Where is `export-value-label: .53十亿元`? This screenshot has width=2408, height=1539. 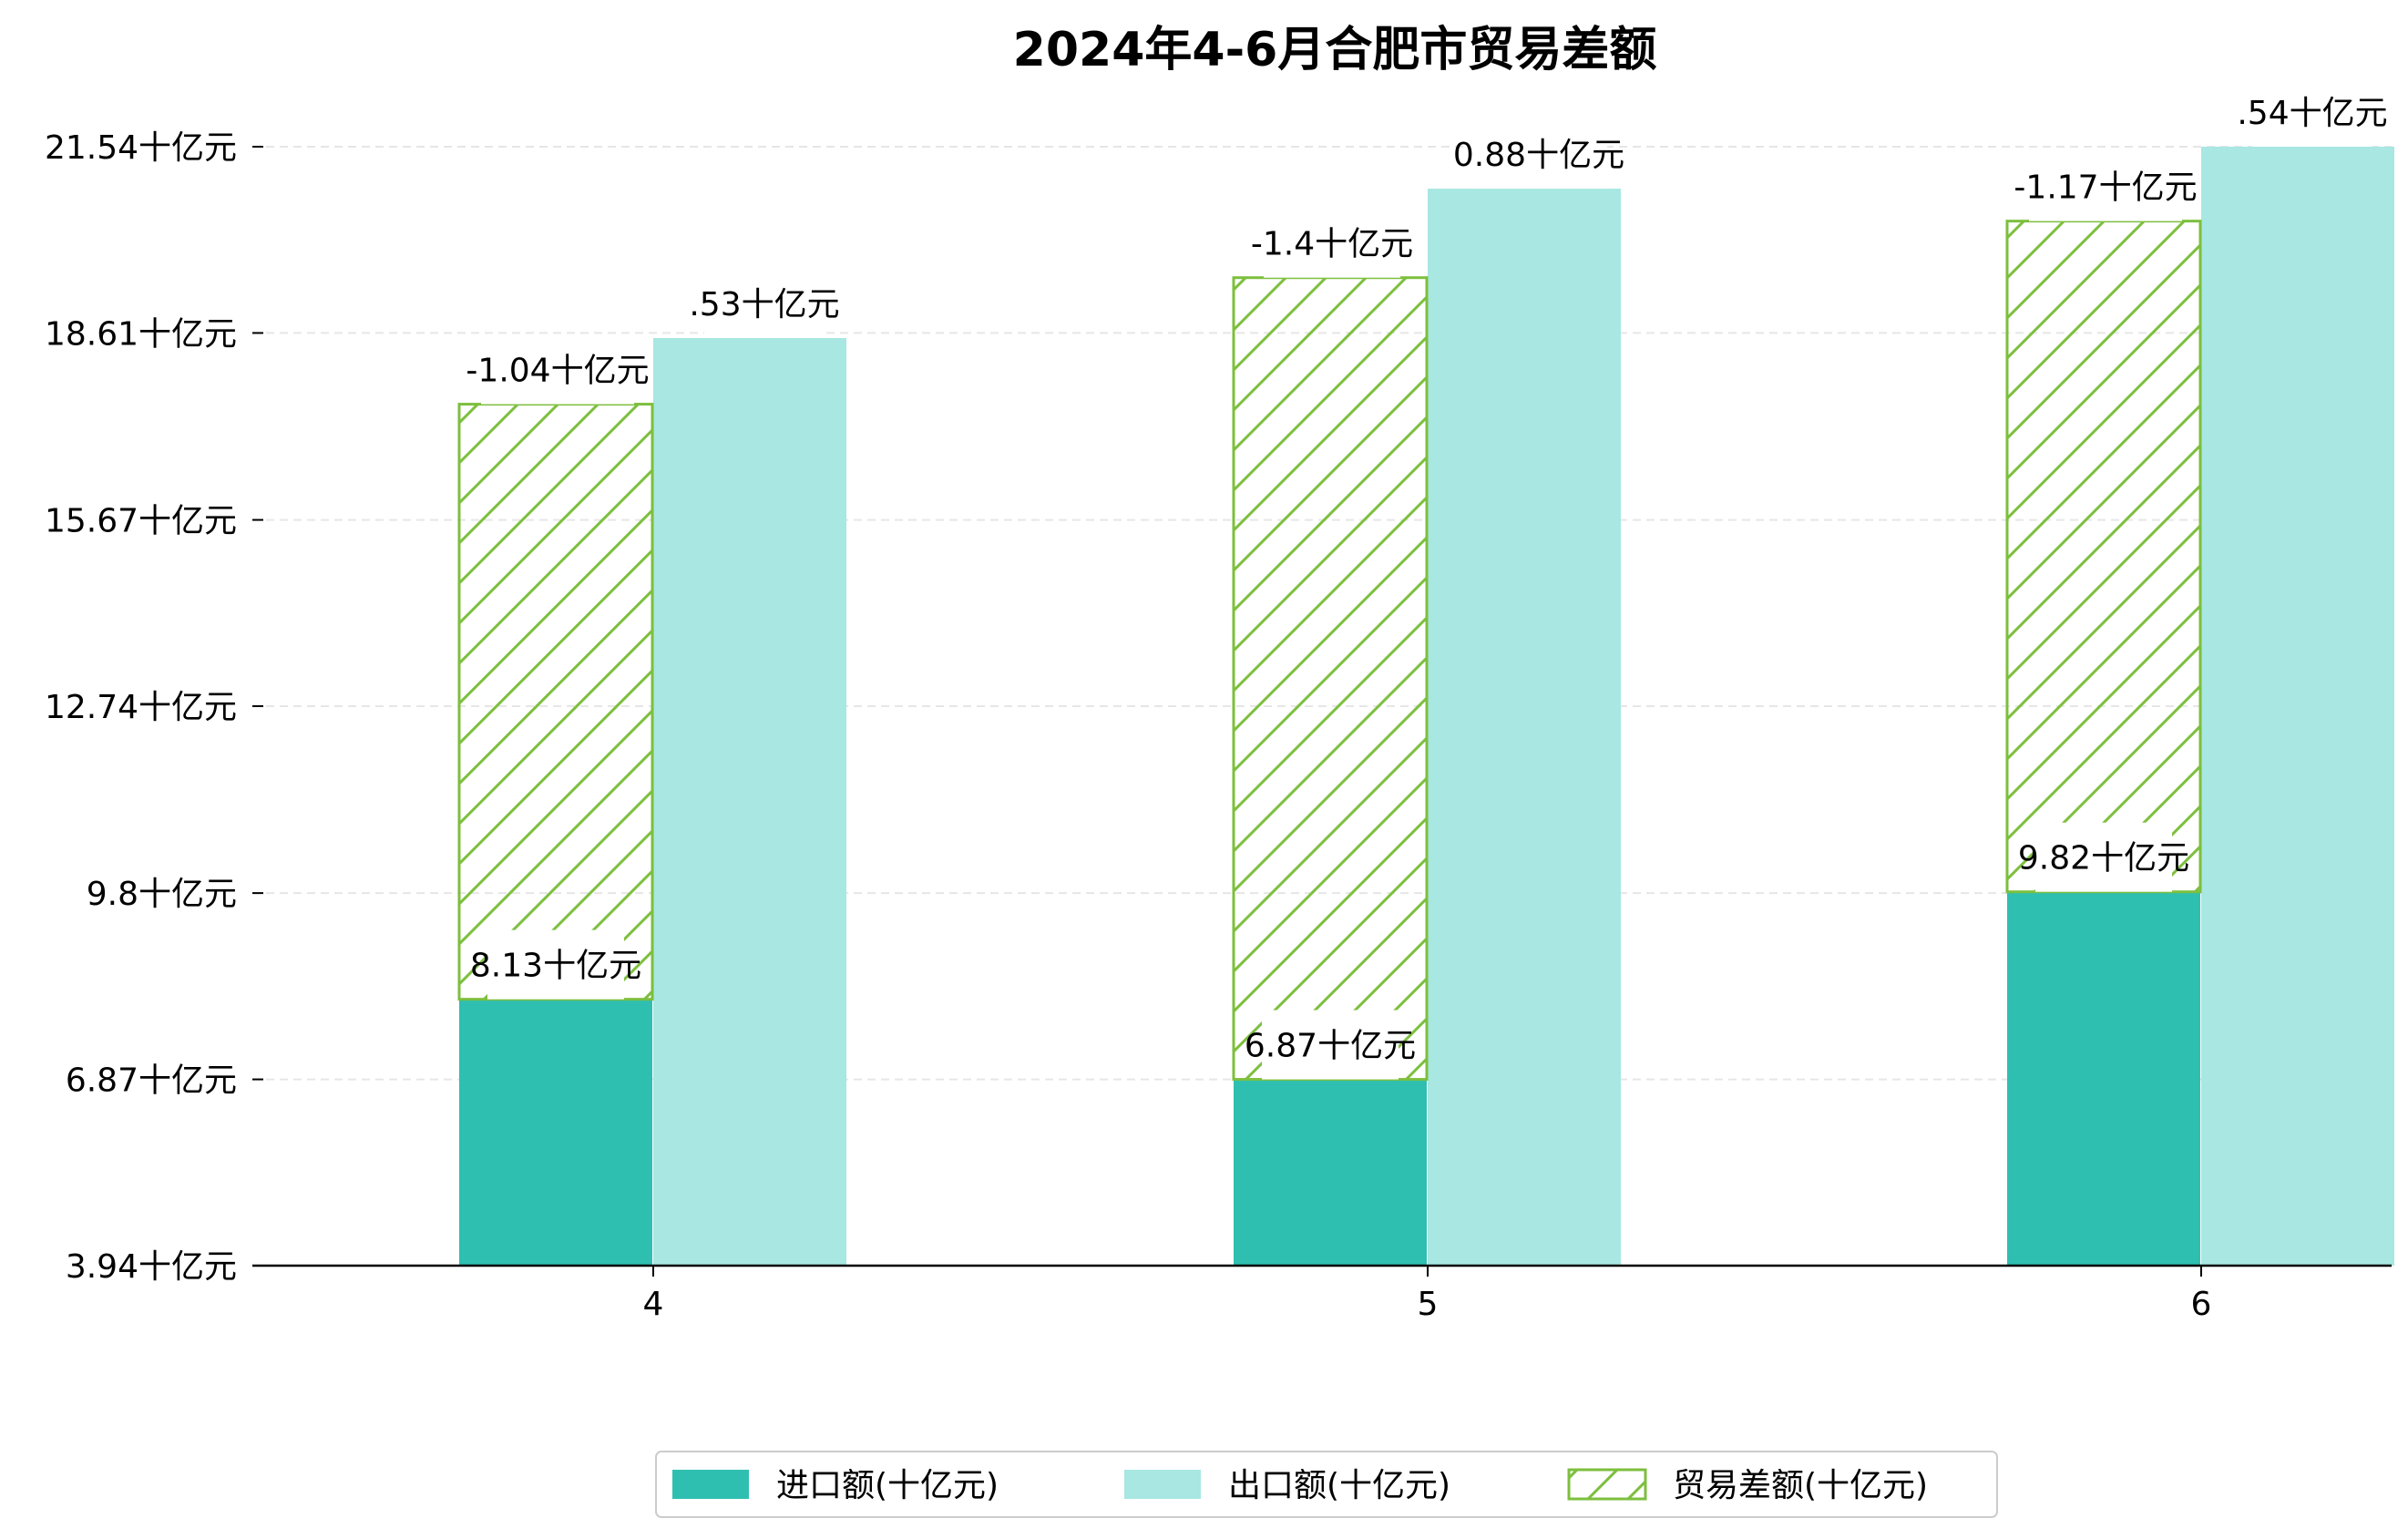
export-value-label: .53十亿元 is located at coordinates (764, 304).